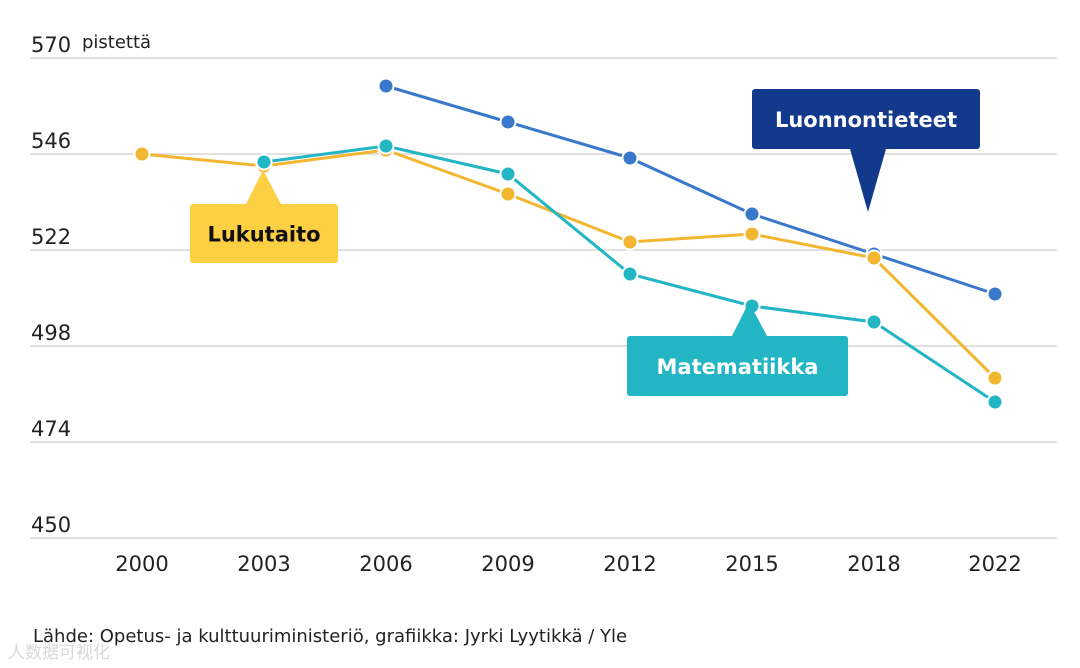 The width and height of the screenshot is (1080, 668). I want to click on callout-box-matematiikka, so click(737, 366).